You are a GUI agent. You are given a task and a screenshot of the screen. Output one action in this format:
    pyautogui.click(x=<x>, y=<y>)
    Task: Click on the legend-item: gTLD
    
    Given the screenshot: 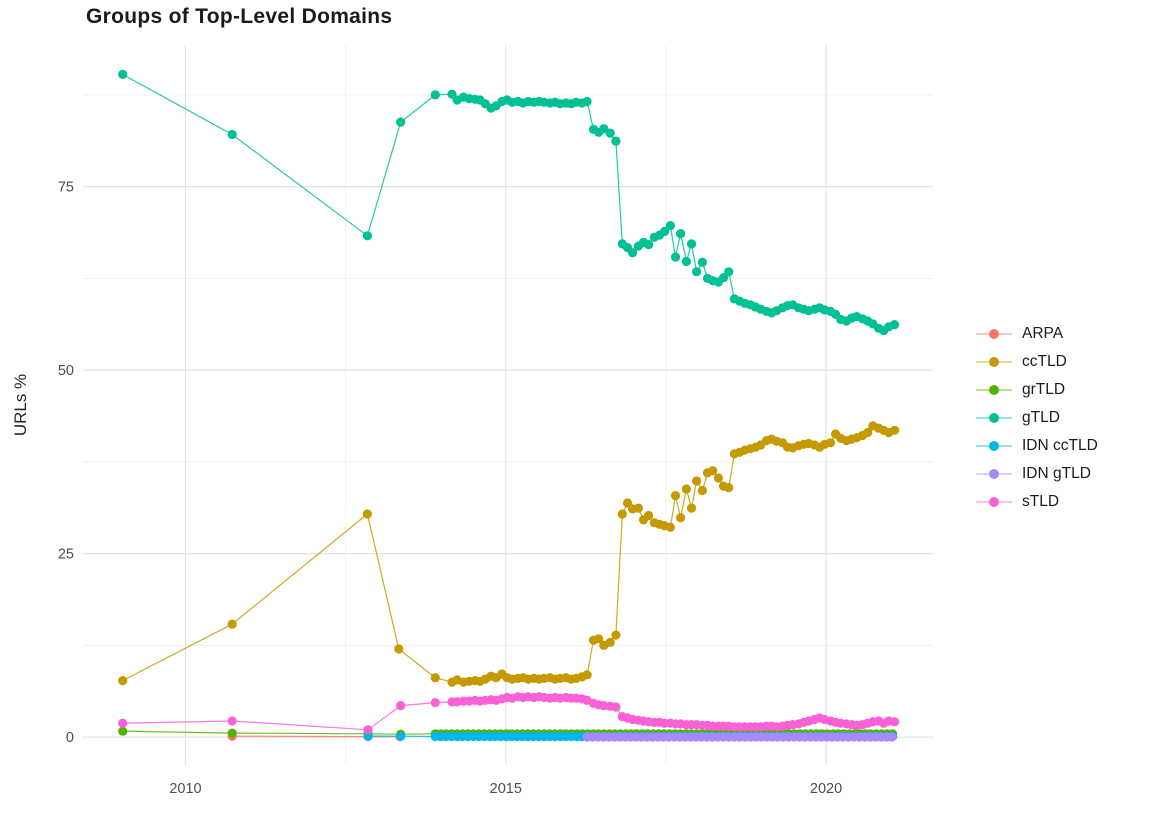 What is the action you would take?
    pyautogui.click(x=1036, y=418)
    